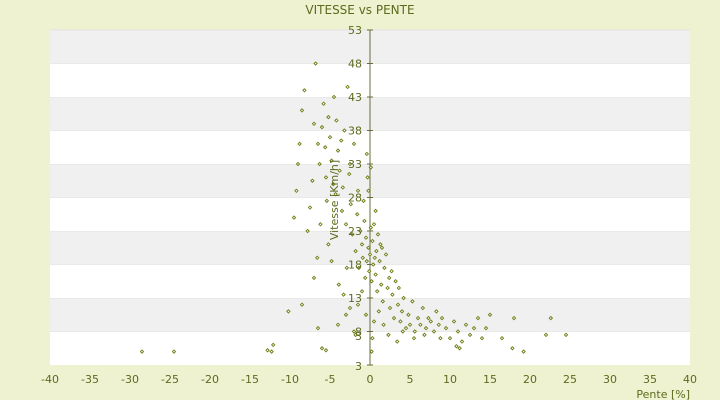 The height and width of the screenshot is (400, 720). I want to click on x-tick-label: 40, so click(690, 379).